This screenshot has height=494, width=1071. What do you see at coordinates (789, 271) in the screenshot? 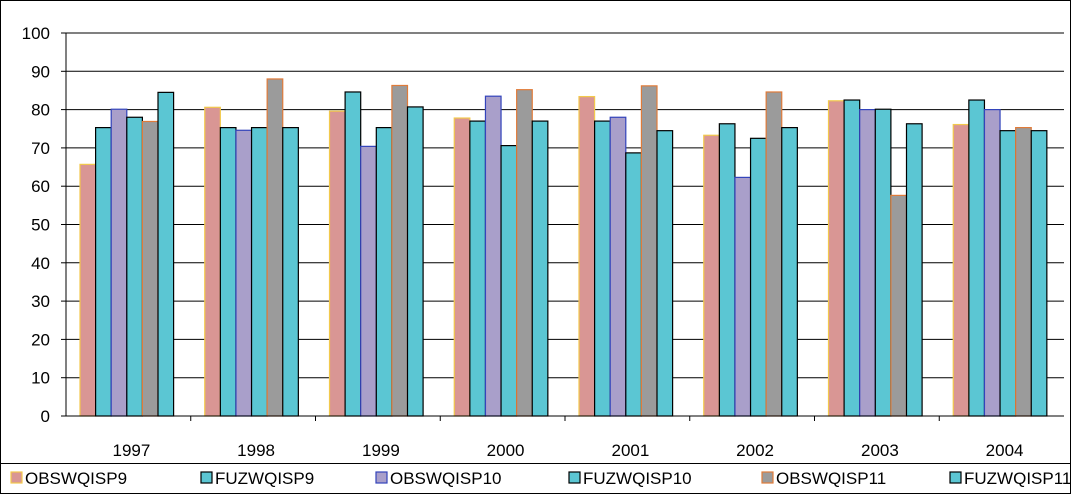
I see `bar-FUZWQISP11-2002` at bounding box center [789, 271].